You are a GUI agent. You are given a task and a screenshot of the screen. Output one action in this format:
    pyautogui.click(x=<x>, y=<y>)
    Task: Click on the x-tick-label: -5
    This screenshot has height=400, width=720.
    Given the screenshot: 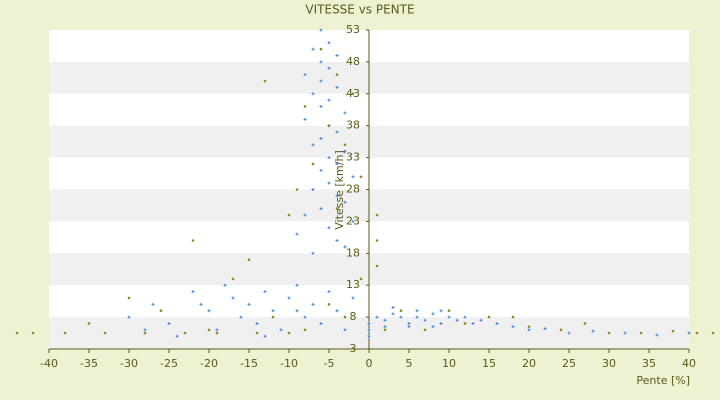 What is the action you would take?
    pyautogui.click(x=329, y=363)
    